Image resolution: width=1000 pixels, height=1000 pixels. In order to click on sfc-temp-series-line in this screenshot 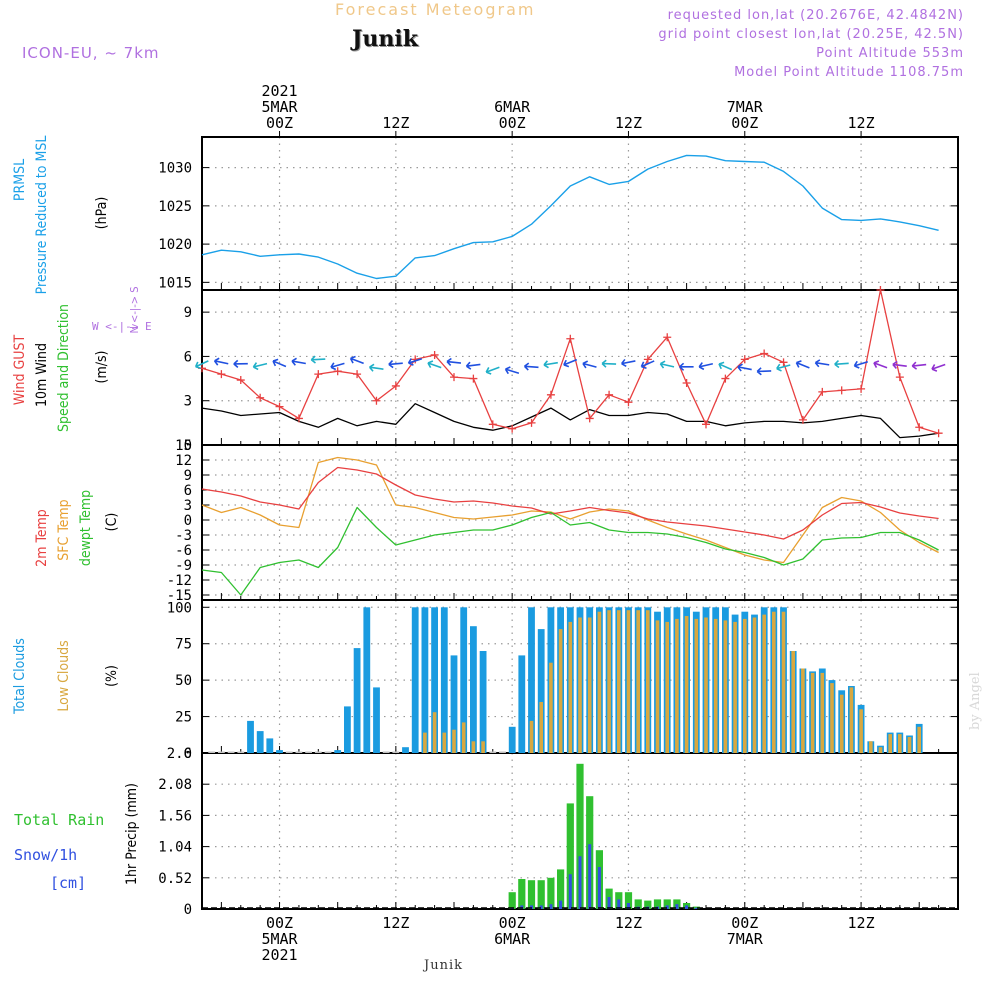, I will do `click(570, 510)`.